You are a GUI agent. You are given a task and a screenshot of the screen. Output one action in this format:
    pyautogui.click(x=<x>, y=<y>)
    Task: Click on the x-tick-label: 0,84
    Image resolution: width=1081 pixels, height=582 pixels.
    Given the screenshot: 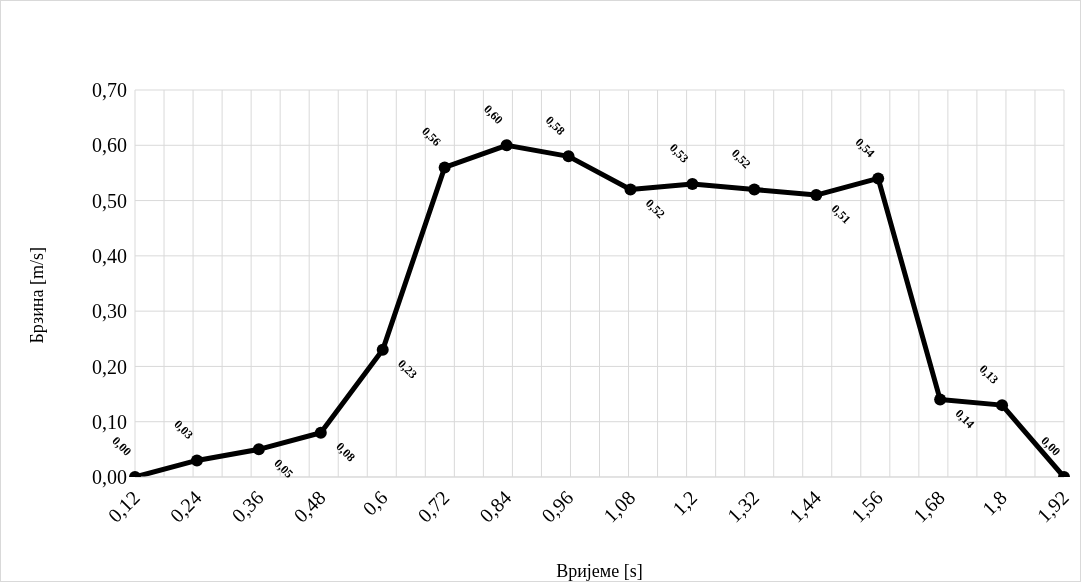 What is the action you would take?
    pyautogui.click(x=495, y=506)
    